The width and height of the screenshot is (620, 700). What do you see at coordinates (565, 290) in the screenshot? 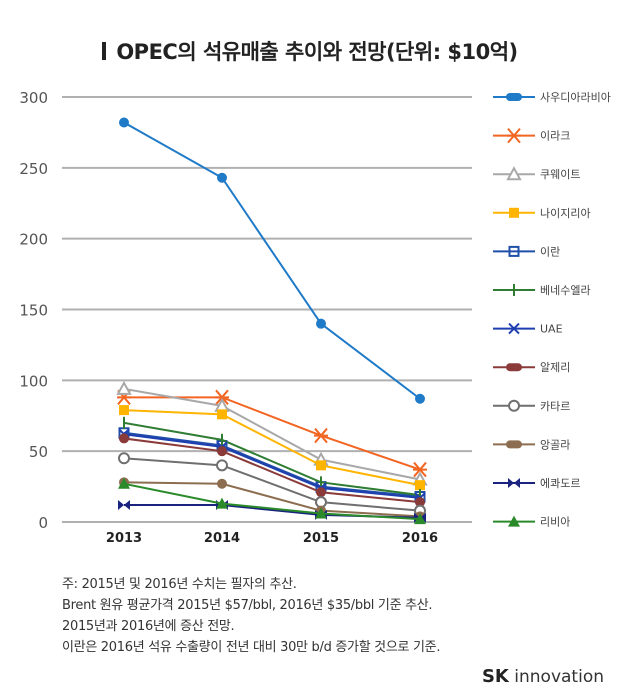
I see `legend-label: 베네수엘라` at bounding box center [565, 290].